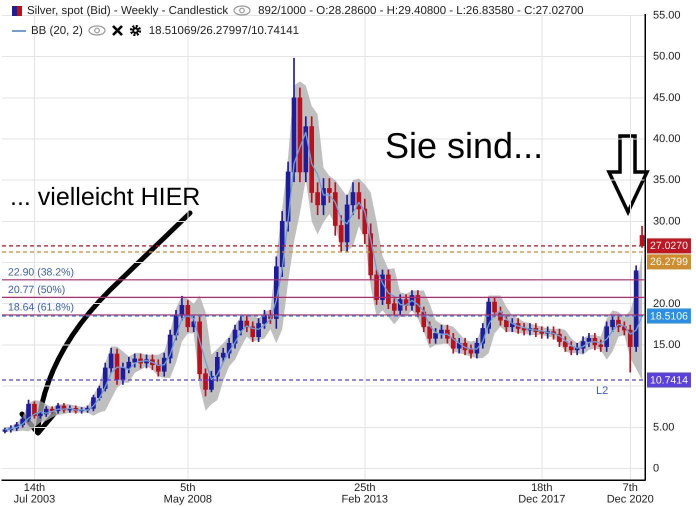  Describe the element at coordinates (602, 391) in the screenshot. I see `annotation: L2` at that location.